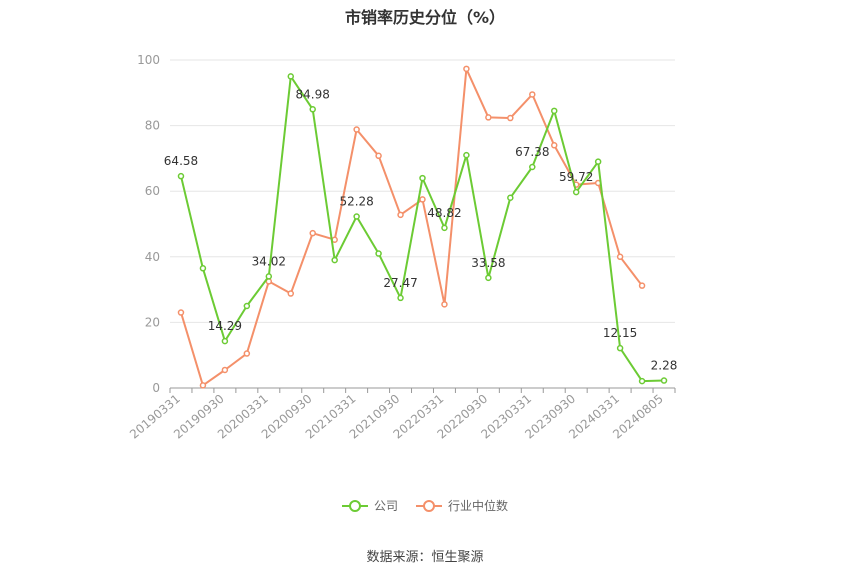 Image resolution: width=850 pixels, height=575 pixels. Describe the element at coordinates (152, 322) in the screenshot. I see `y-tick-label: 20` at that location.